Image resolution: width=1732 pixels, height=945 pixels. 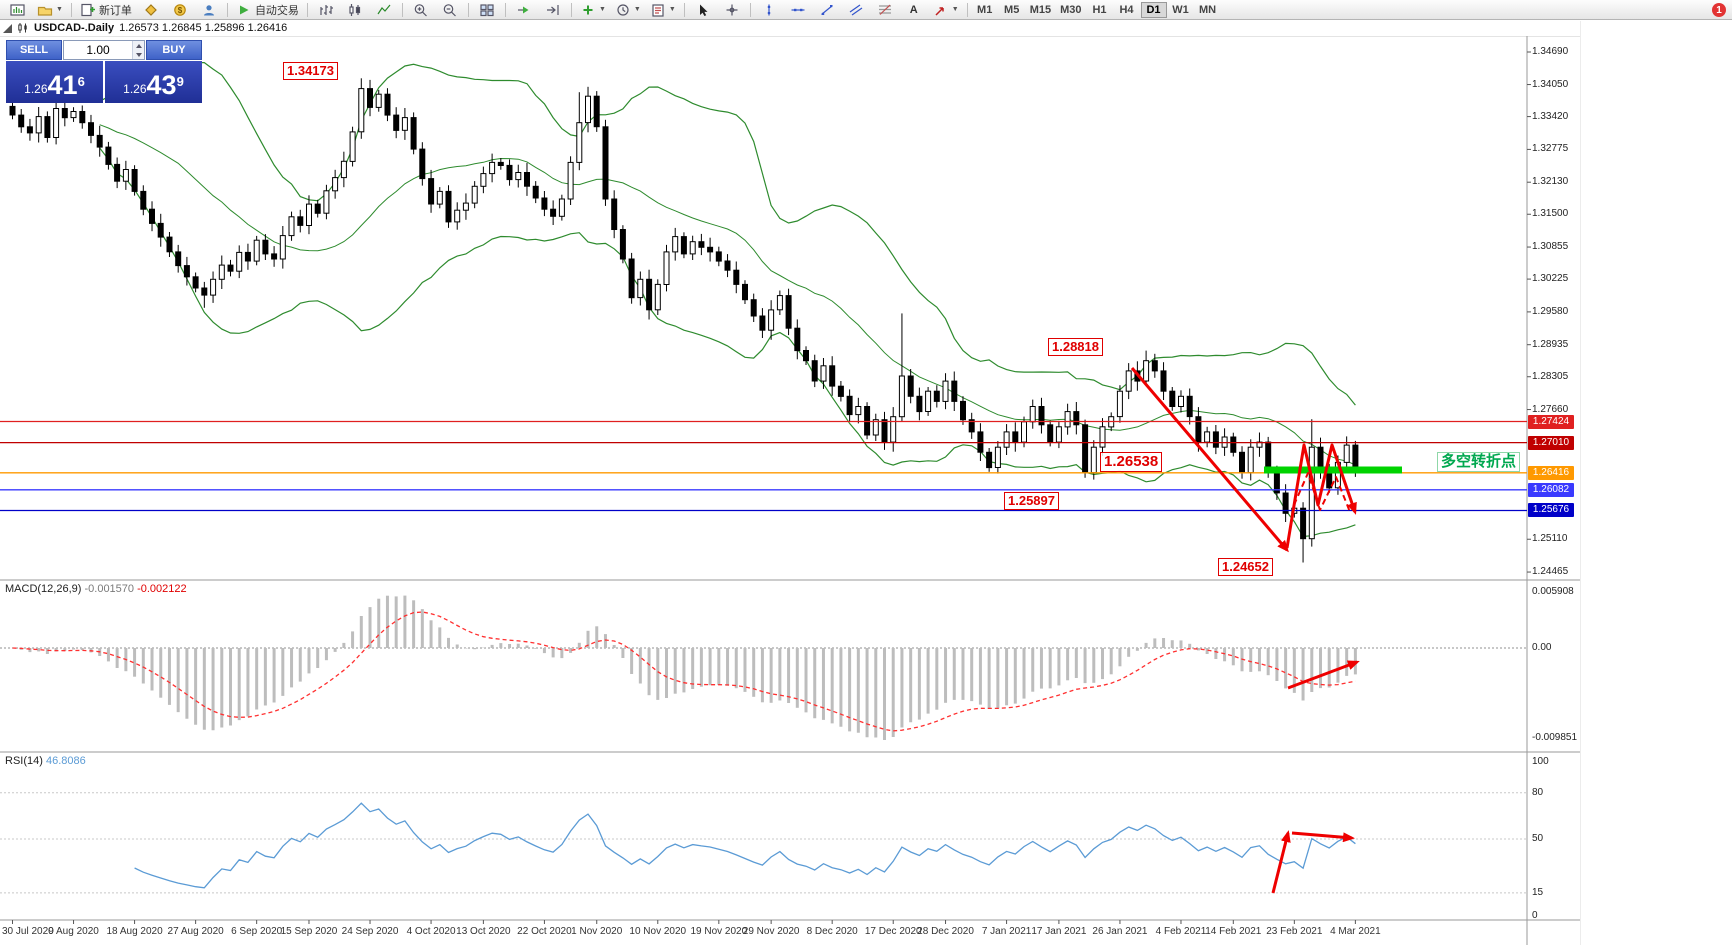 What do you see at coordinates (798, 10) in the screenshot?
I see `horizontal-line-button` at bounding box center [798, 10].